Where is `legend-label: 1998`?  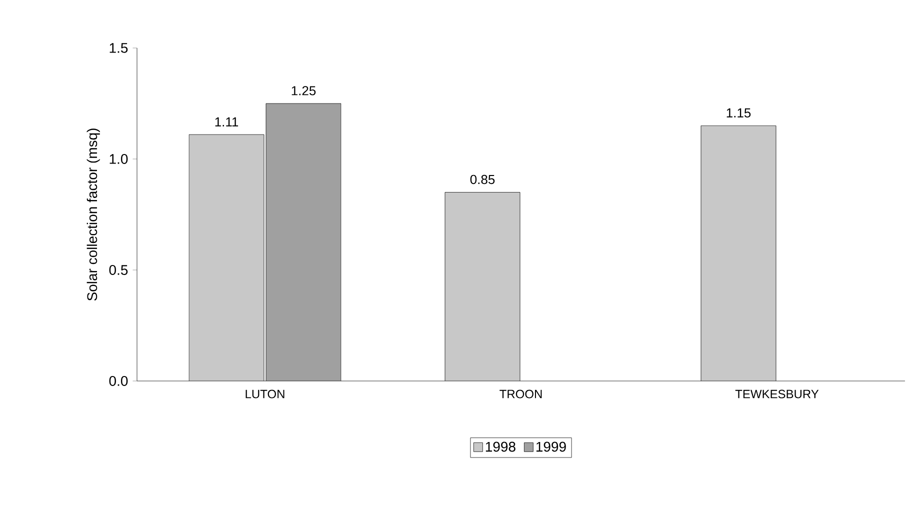
legend-label: 1998 is located at coordinates (501, 447).